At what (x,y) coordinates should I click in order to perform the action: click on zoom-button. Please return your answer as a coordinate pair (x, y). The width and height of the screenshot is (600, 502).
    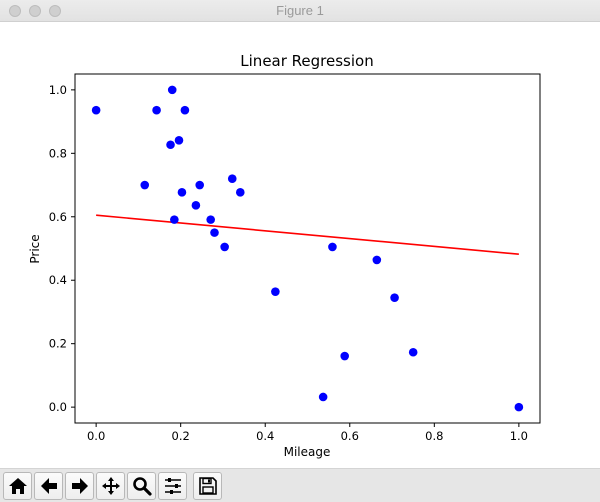
    Looking at the image, I should click on (141, 486).